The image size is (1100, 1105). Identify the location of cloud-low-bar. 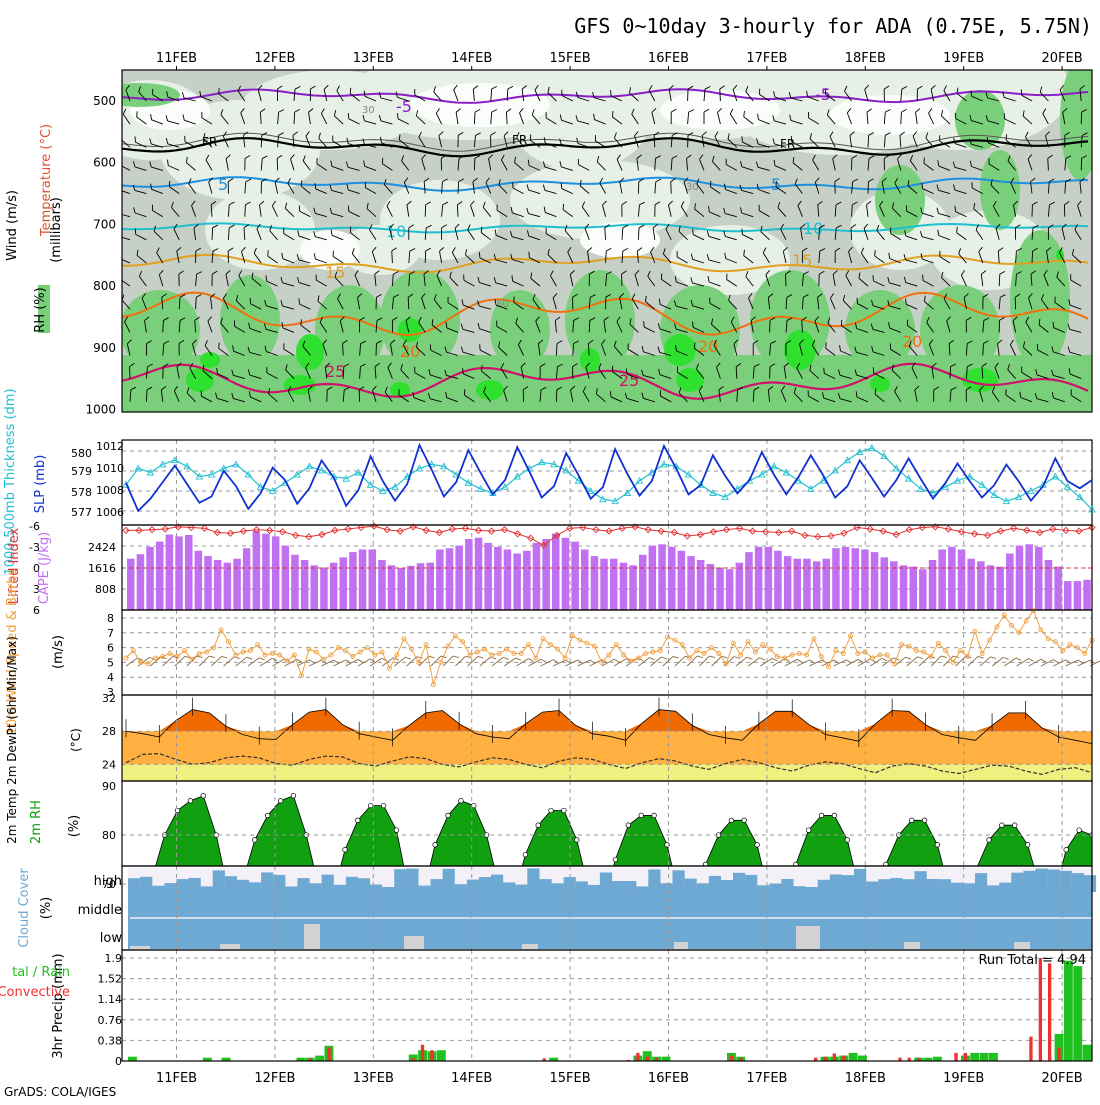
(912, 945).